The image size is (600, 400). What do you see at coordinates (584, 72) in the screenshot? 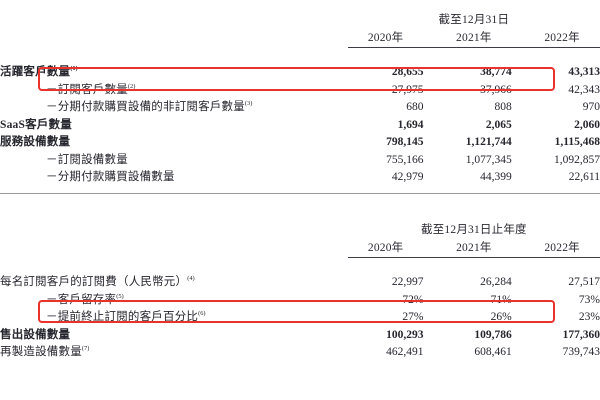
I see `row-value-2022: 43,313` at bounding box center [584, 72].